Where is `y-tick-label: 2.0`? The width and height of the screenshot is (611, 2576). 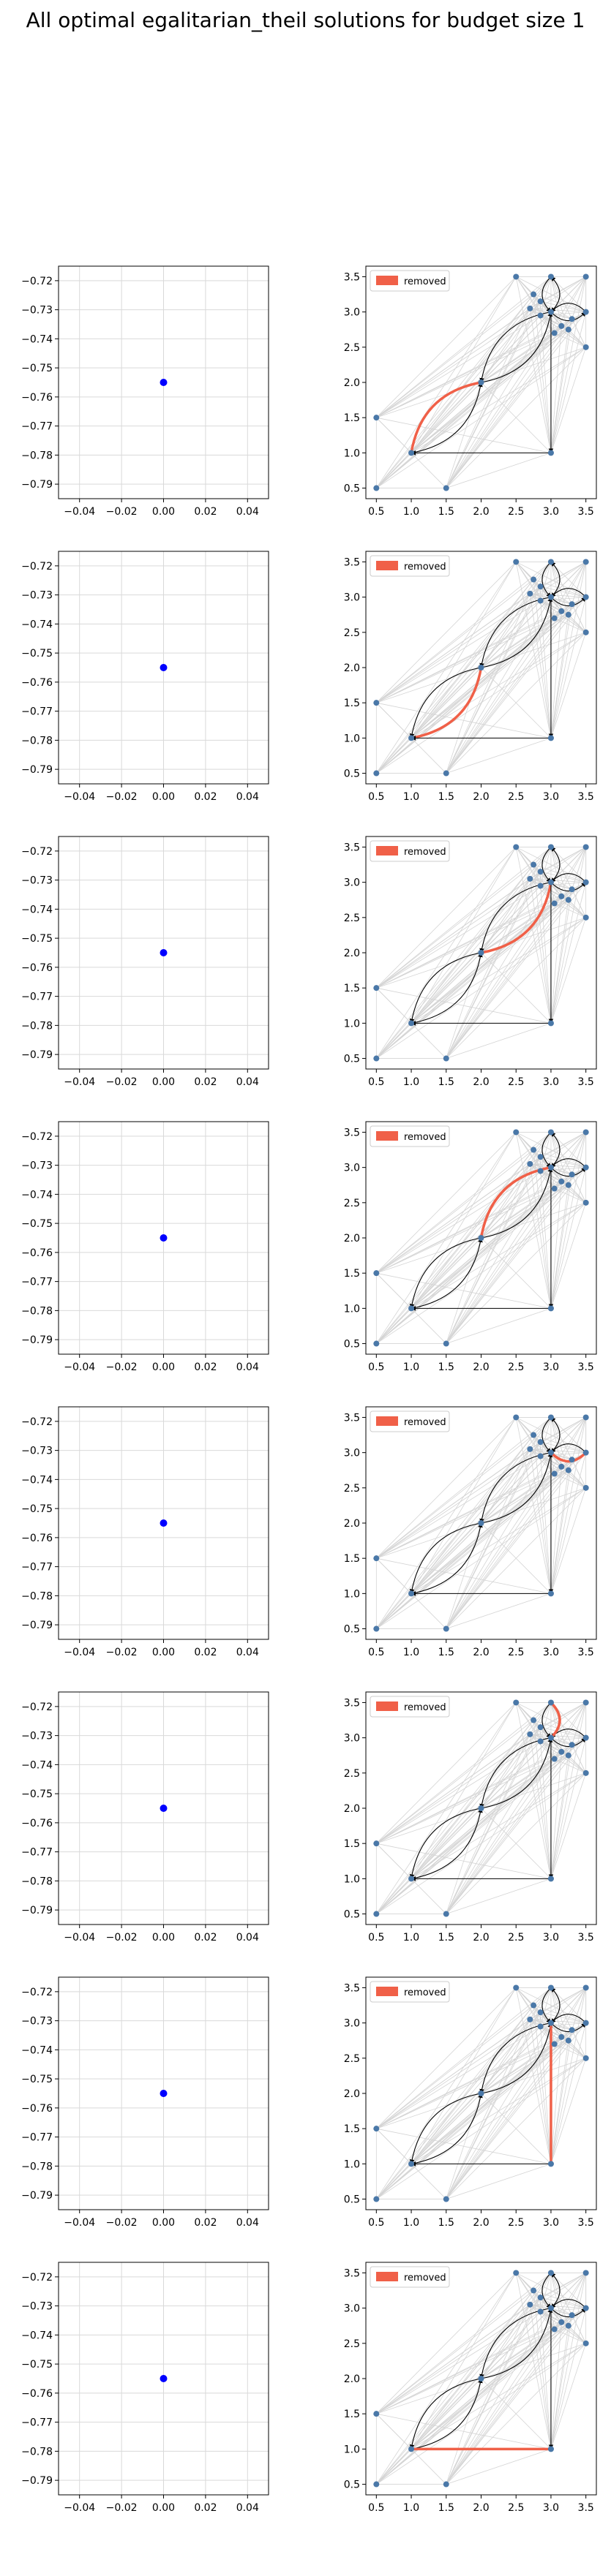 y-tick-label: 2.0 is located at coordinates (352, 1238).